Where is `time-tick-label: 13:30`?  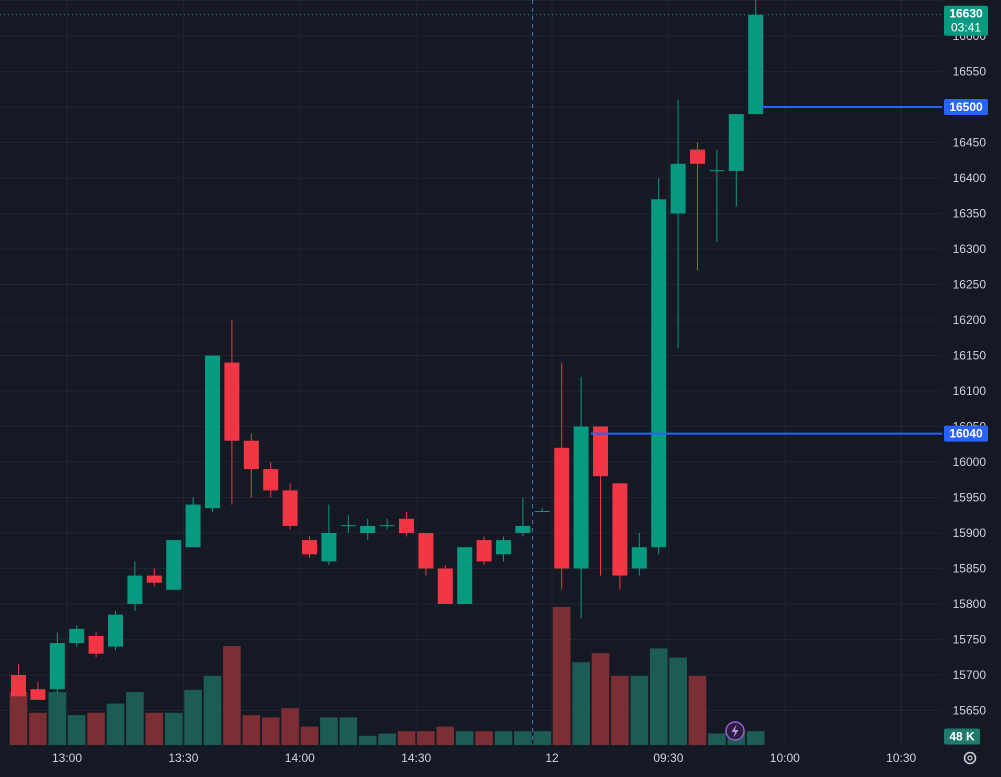 time-tick-label: 13:30 is located at coordinates (183, 758).